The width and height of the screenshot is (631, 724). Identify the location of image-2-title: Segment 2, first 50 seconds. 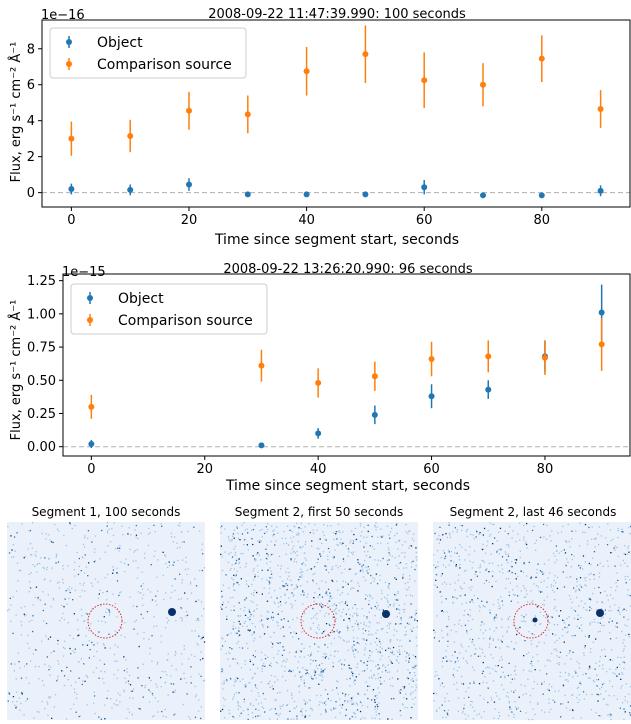
(319, 512).